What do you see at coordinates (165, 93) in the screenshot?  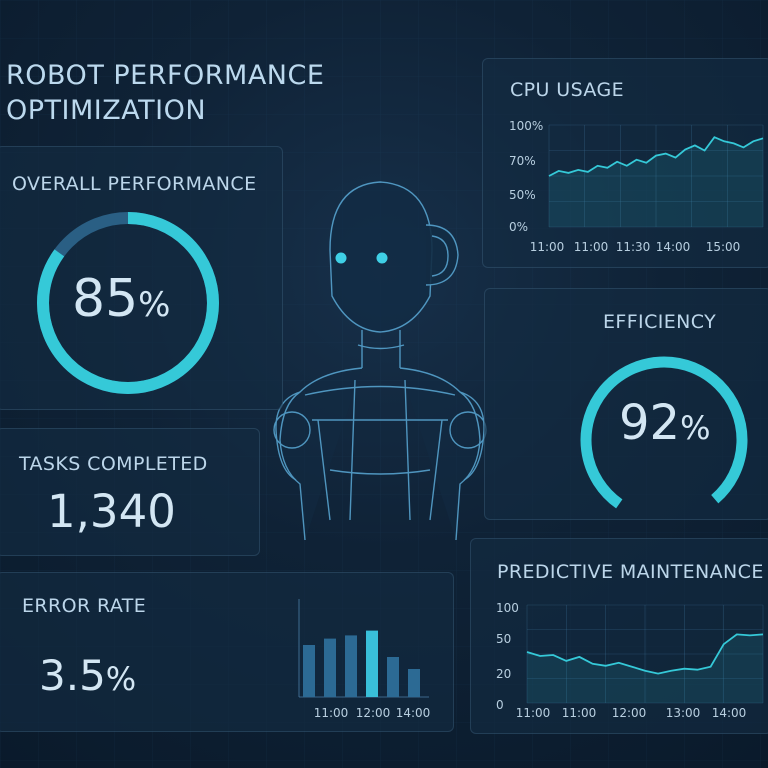 I see `page-title: ROBOT PERFORMANCE OPTIMIZATION` at bounding box center [165, 93].